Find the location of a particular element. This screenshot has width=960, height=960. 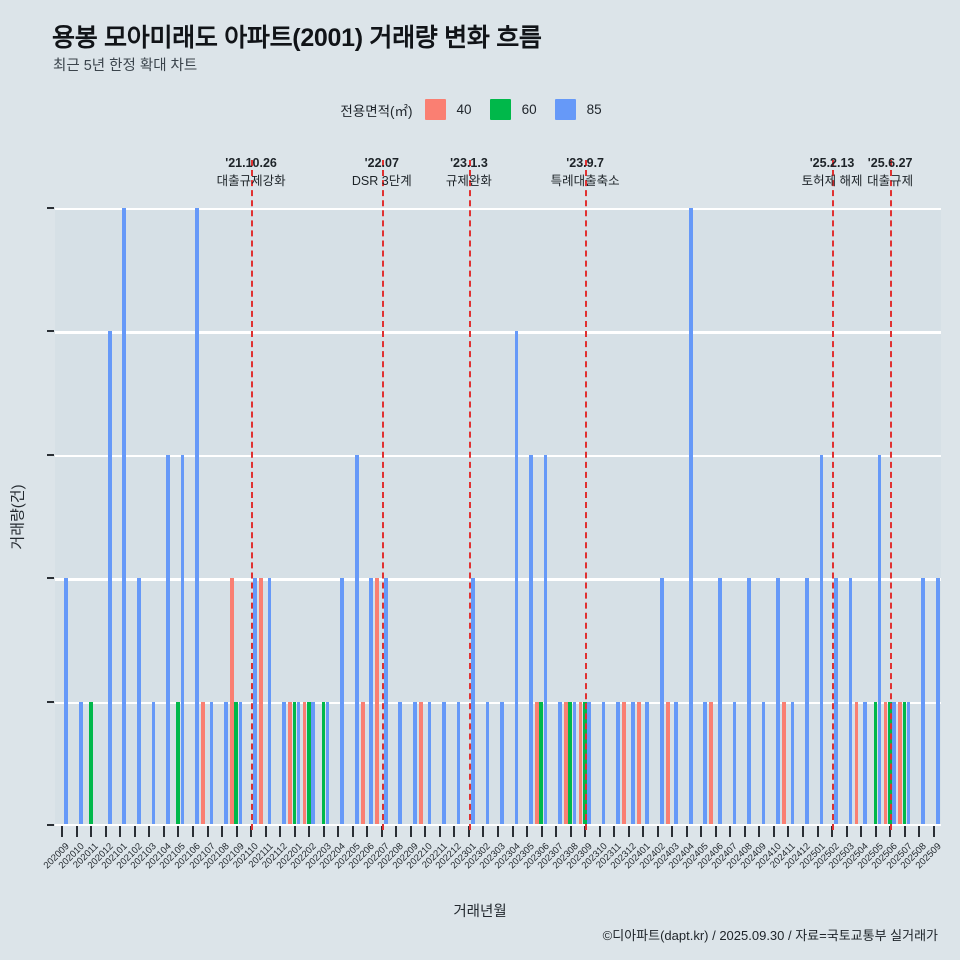

legend-item-40: 40 is located at coordinates (448, 109).